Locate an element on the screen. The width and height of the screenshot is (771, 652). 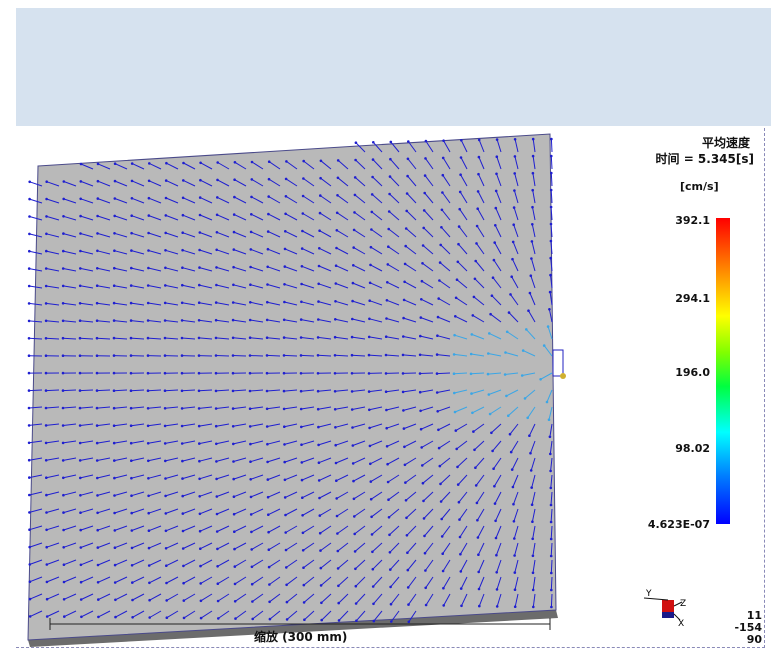
part-slab-edge is located at coordinates (293, 628).